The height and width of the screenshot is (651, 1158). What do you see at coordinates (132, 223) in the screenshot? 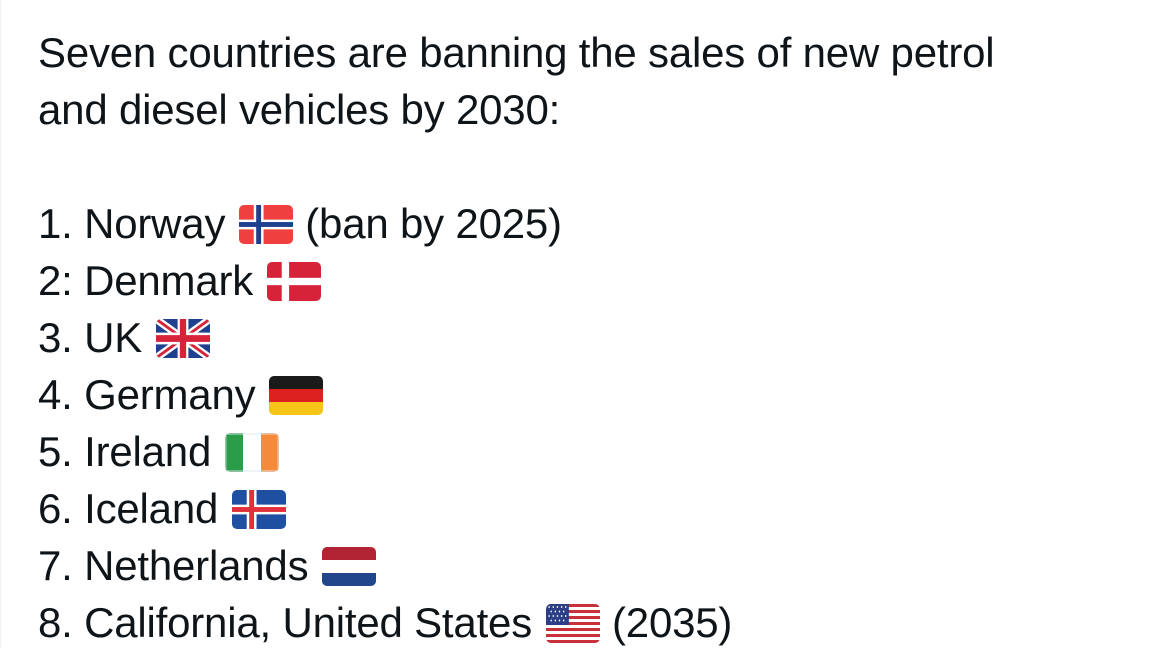
I see `list-item-label: 1. Norway` at bounding box center [132, 223].